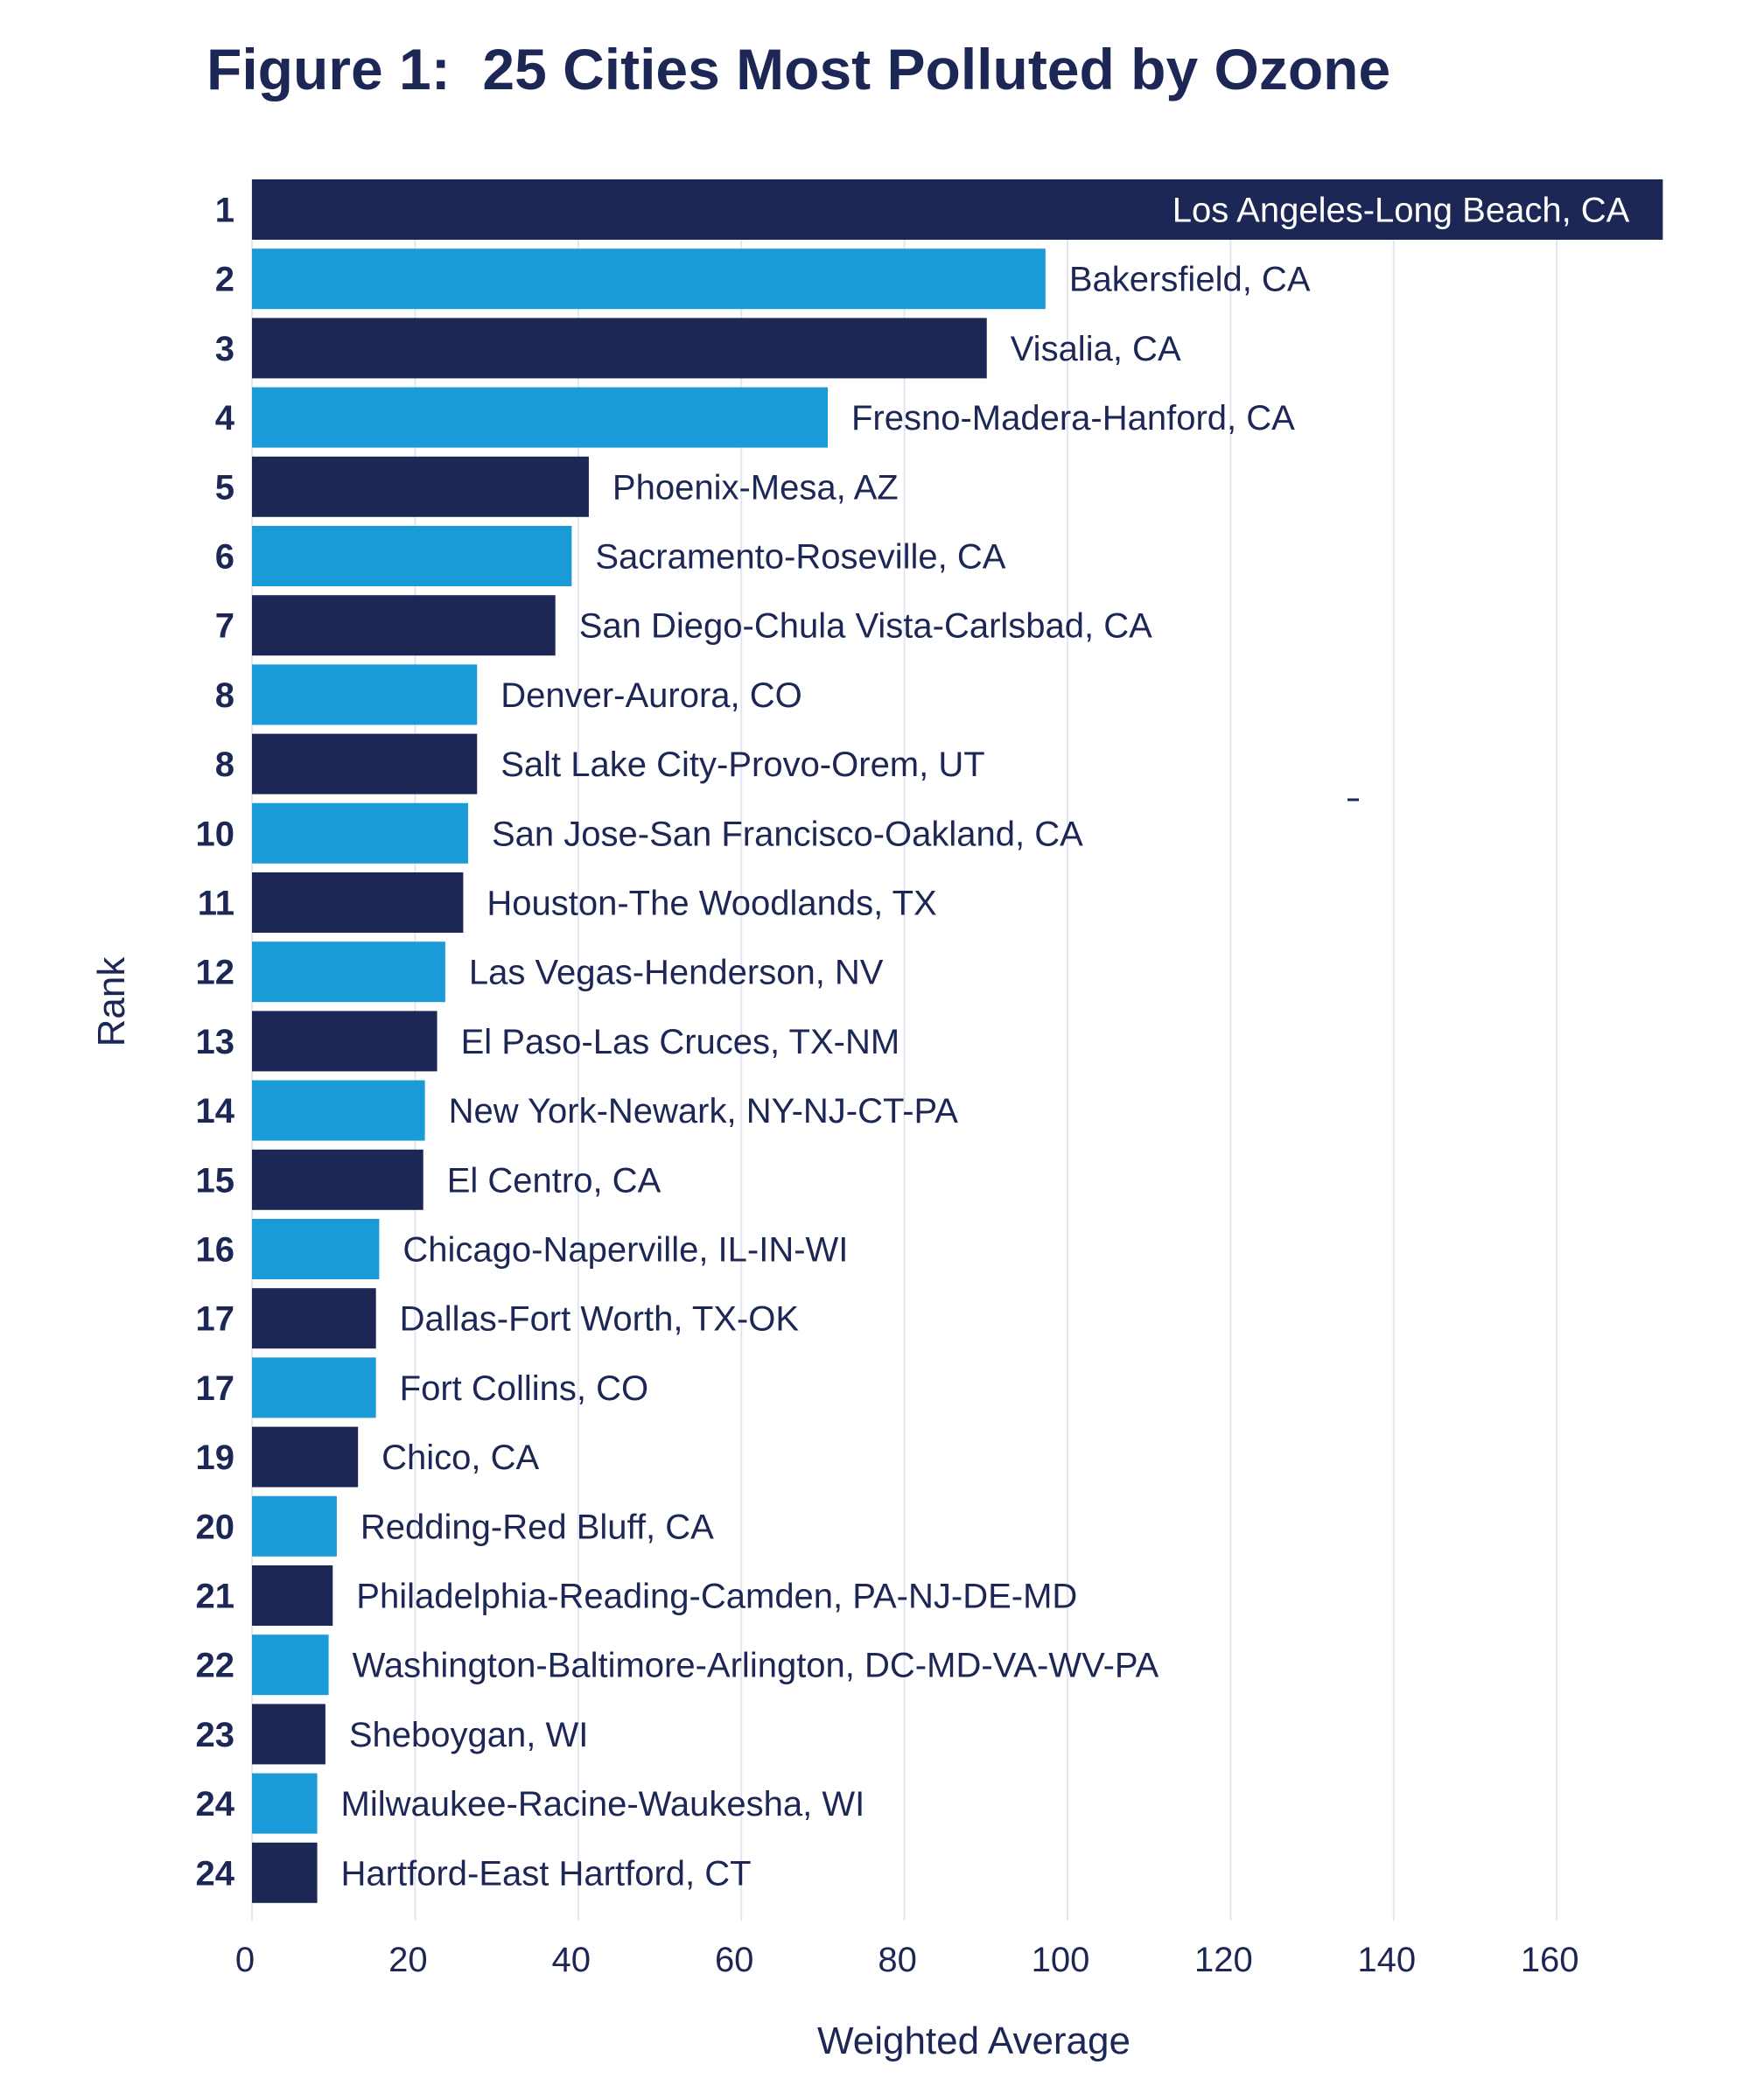 This screenshot has width=1750, height=2100. Describe the element at coordinates (111, 1001) in the screenshot. I see `y-axis-title: Rank` at that location.